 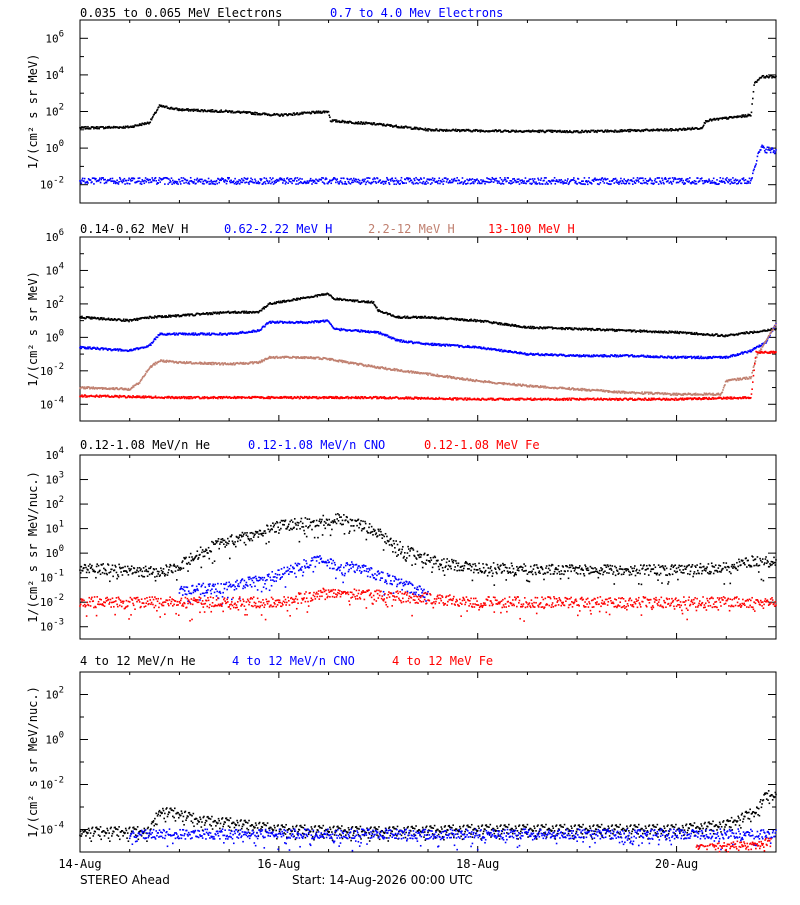 What do you see at coordinates (54, 236) in the screenshot?
I see `y-tick-label: 10⁶` at bounding box center [54, 236].